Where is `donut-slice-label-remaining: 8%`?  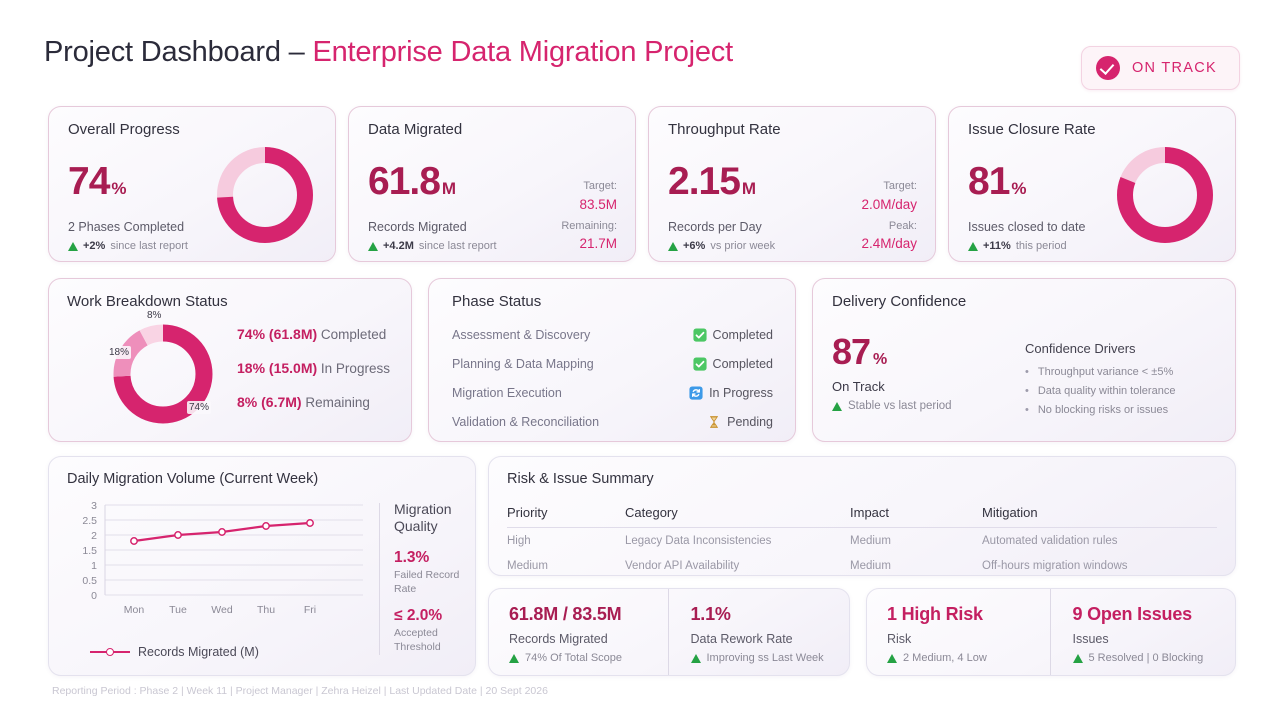 donut-slice-label-remaining: 8% is located at coordinates (154, 315).